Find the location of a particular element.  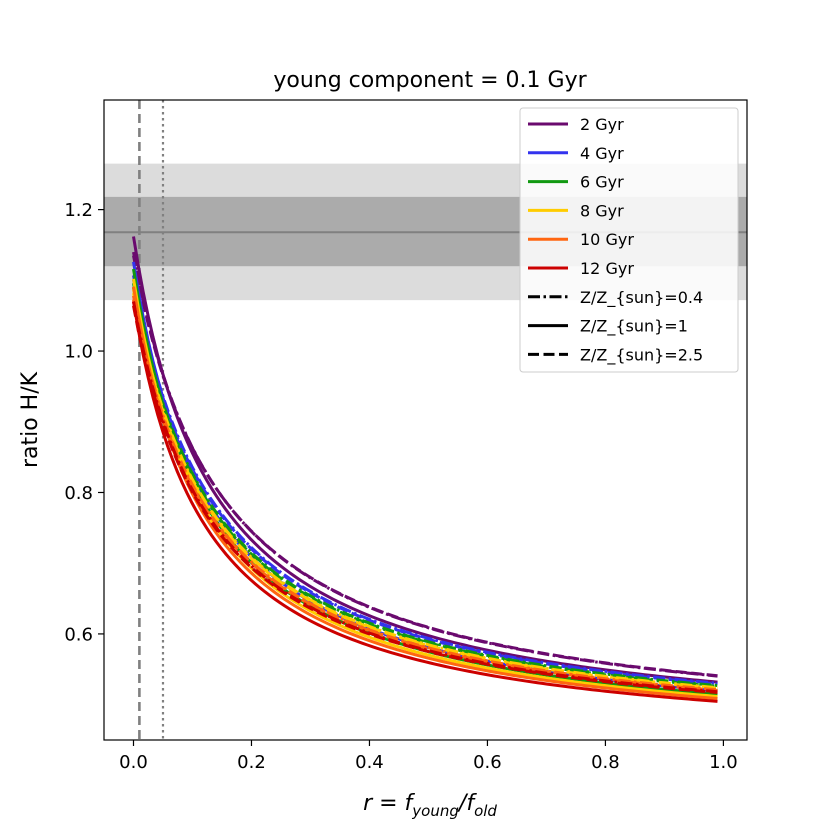

legend-label: Z/Z_{sun}=2.5 is located at coordinates (641, 355).